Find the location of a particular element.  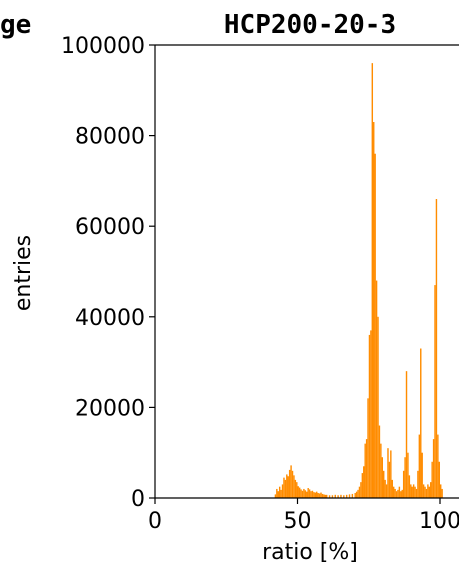

y-tick-label: 60000 is located at coordinates (110, 227).